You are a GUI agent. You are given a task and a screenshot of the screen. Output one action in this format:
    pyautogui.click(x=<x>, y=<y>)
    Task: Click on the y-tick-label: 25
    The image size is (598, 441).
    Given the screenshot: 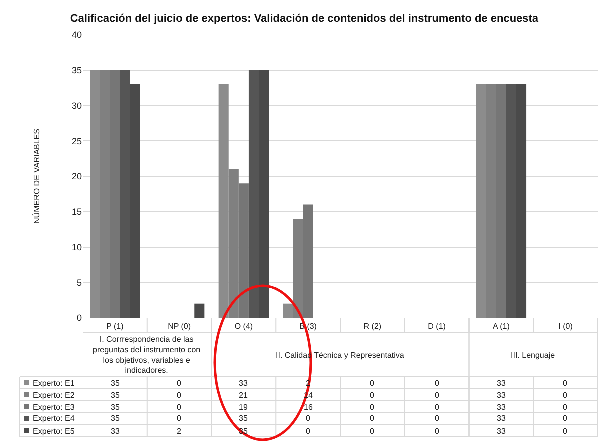 What is the action you would take?
    pyautogui.click(x=77, y=141)
    